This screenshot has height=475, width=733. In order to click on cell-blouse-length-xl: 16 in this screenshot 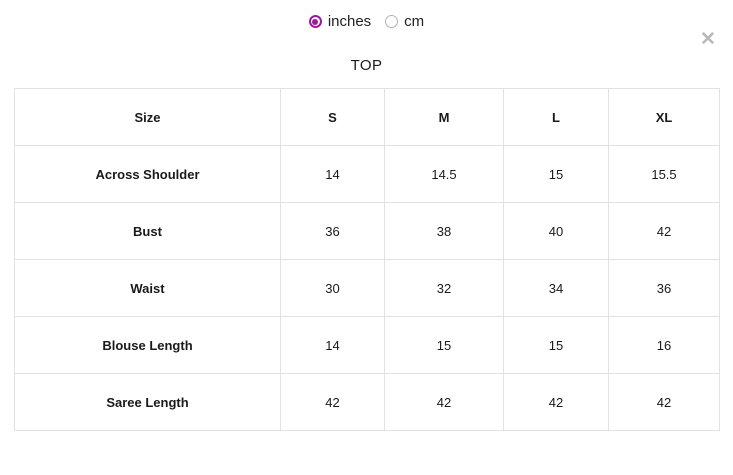, I will do `click(664, 345)`.